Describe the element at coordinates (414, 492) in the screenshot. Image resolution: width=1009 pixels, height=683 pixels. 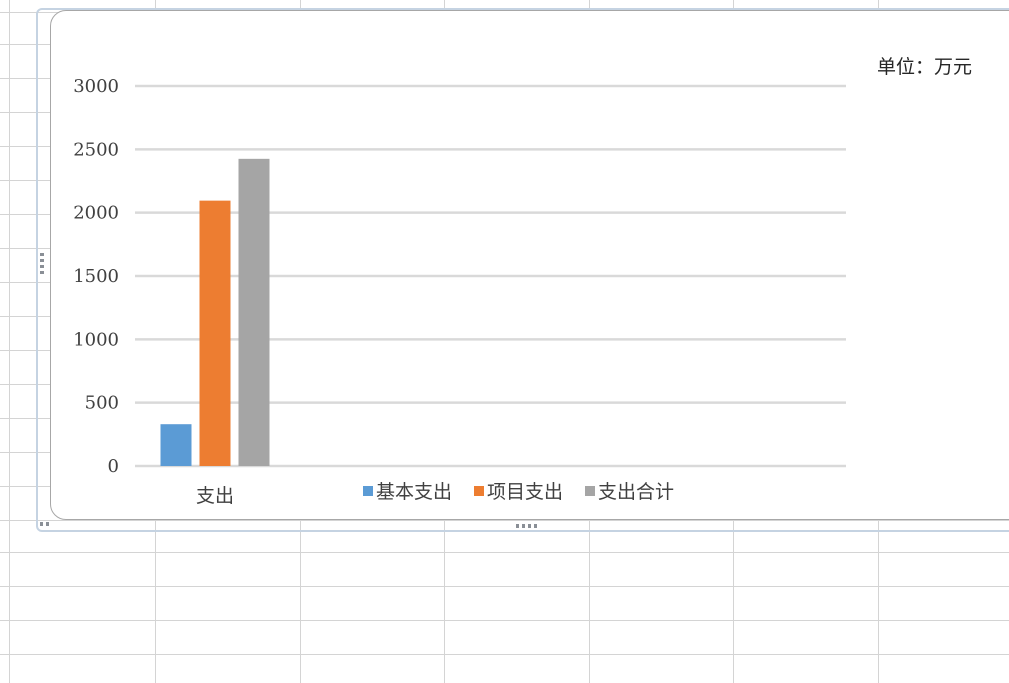
I see `legend-label: 基本支出` at that location.